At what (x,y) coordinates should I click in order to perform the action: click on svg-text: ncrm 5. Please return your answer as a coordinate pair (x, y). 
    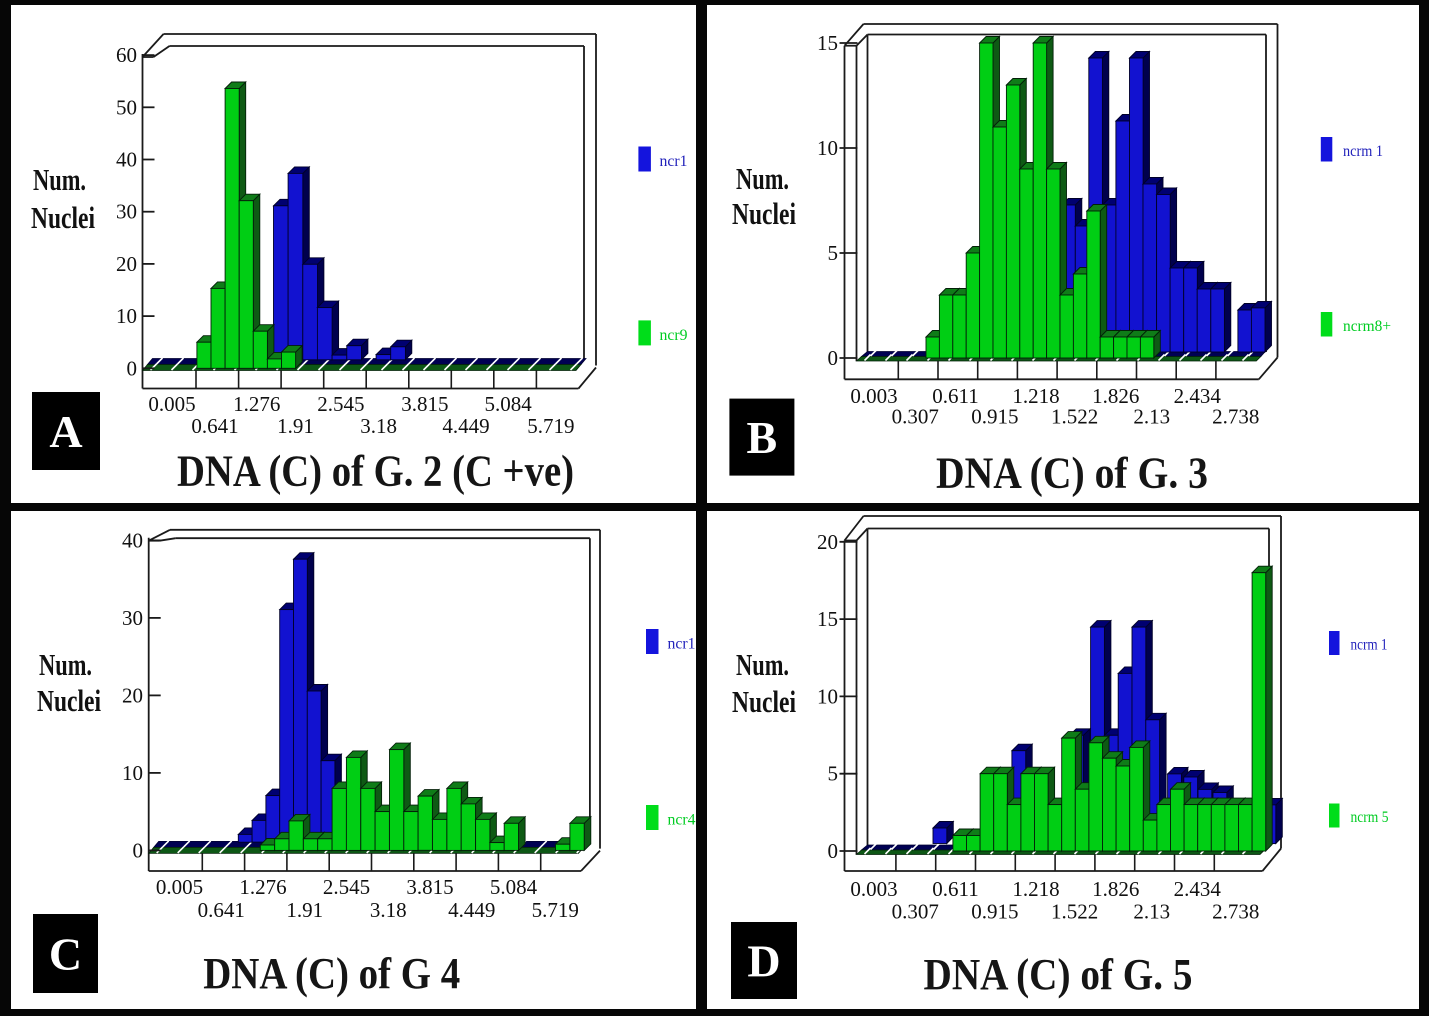
    Looking at the image, I should click on (1370, 817).